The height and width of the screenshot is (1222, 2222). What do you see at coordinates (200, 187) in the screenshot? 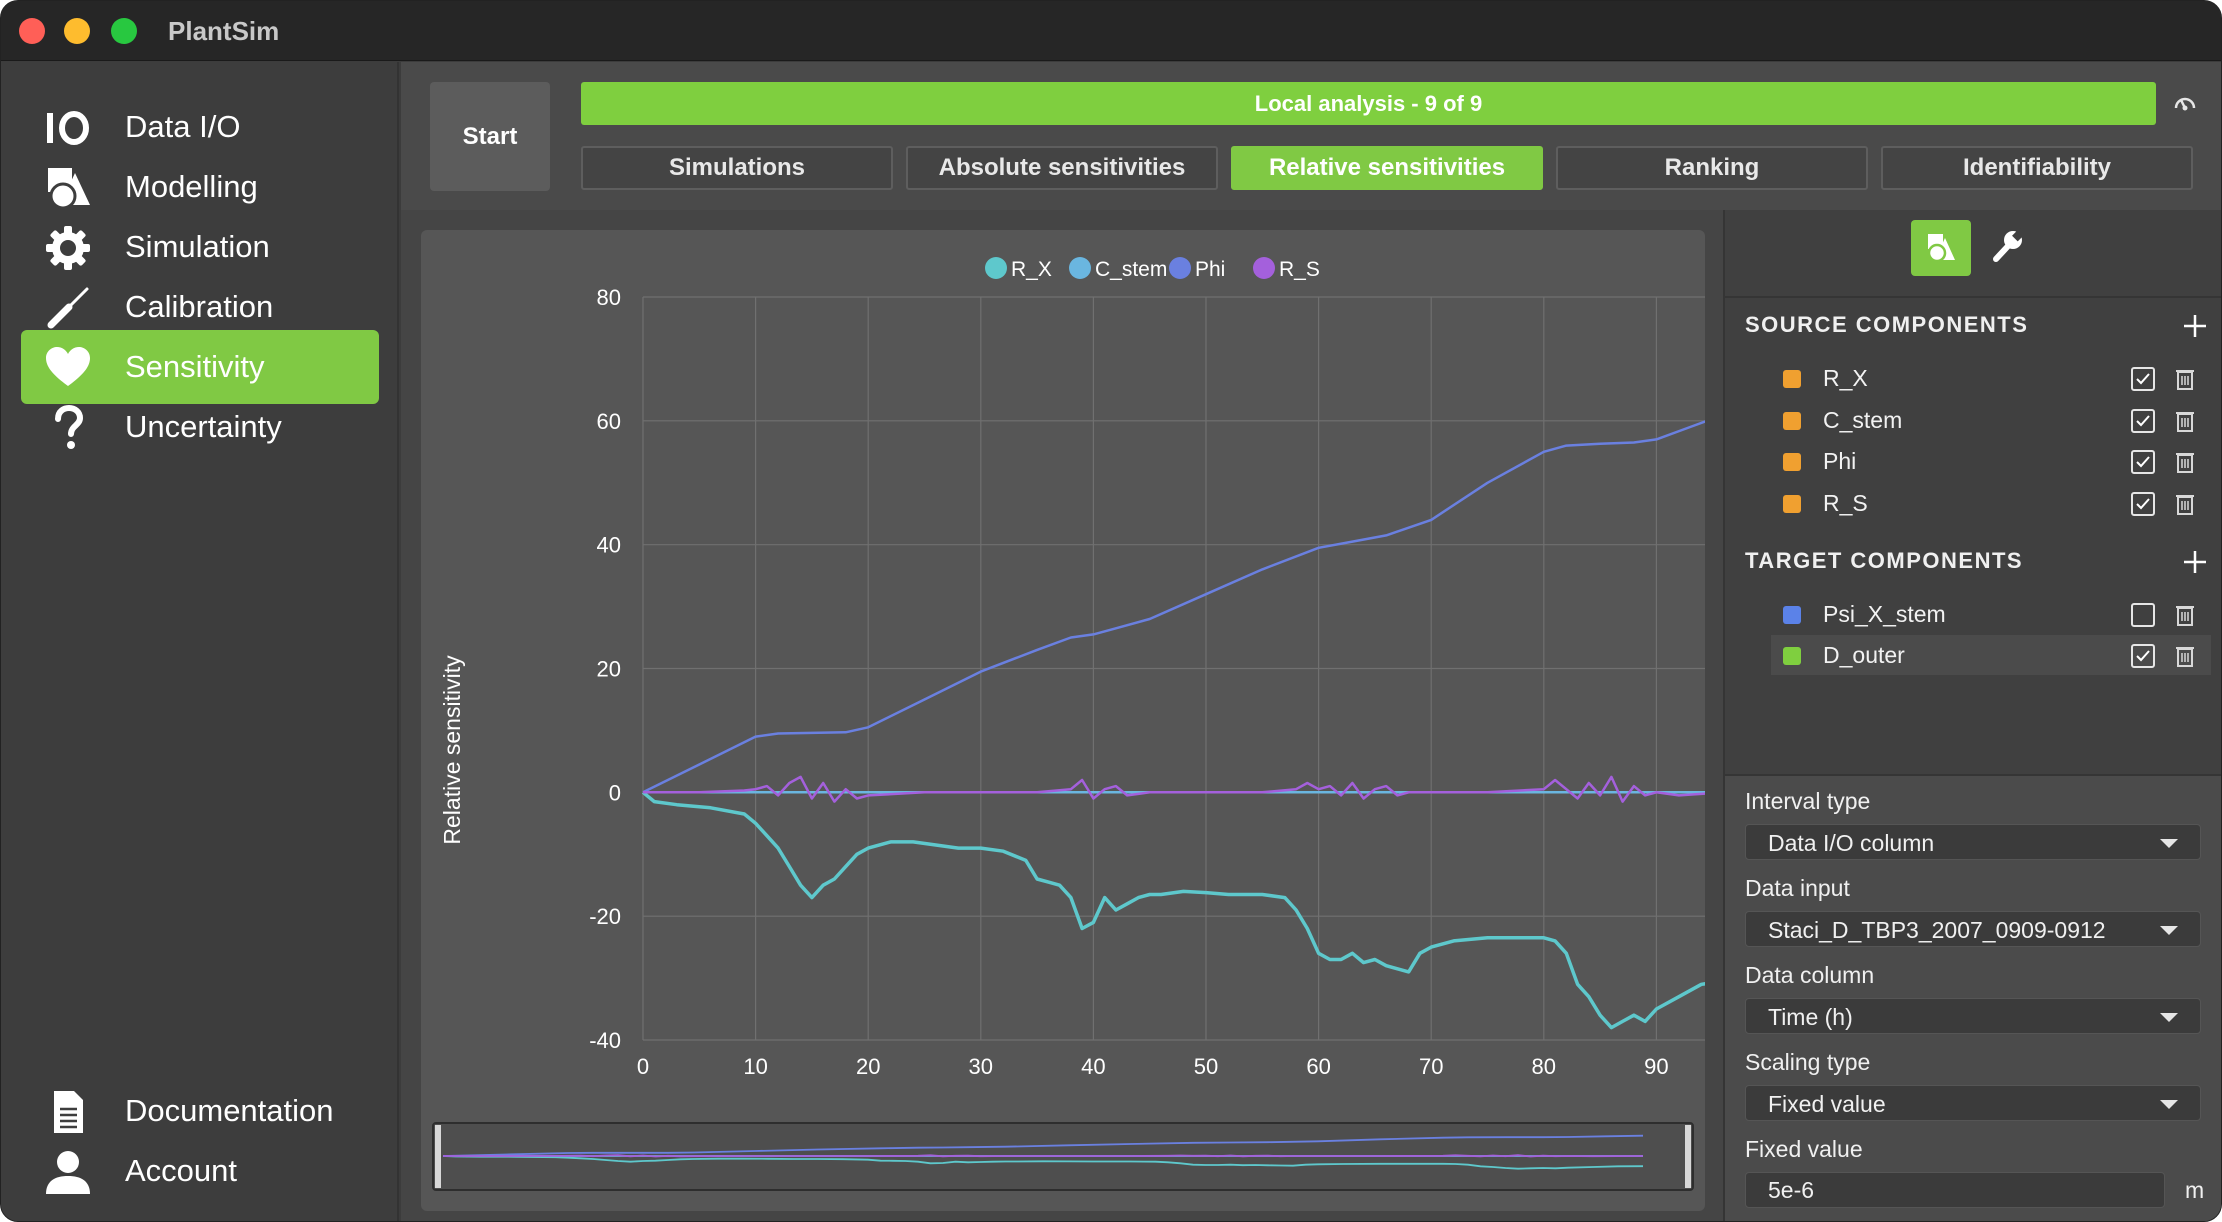
I see `sidebar-item-modelling: Modelling` at bounding box center [200, 187].